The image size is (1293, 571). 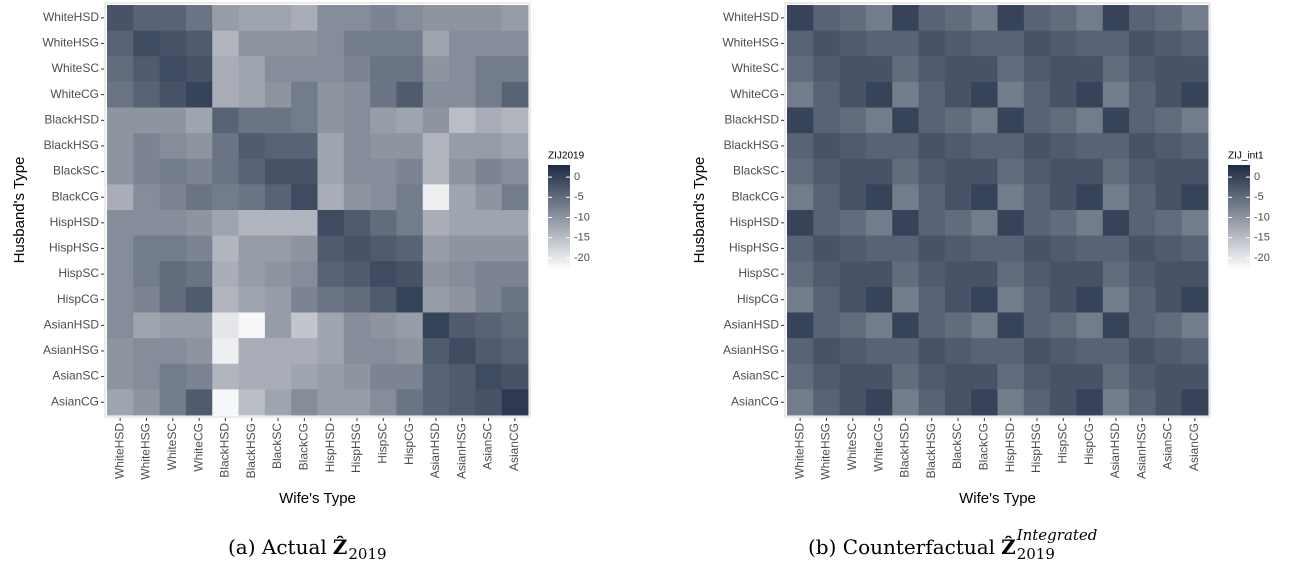 I want to click on x-tick-label: BlackSC, so click(x=277, y=446).